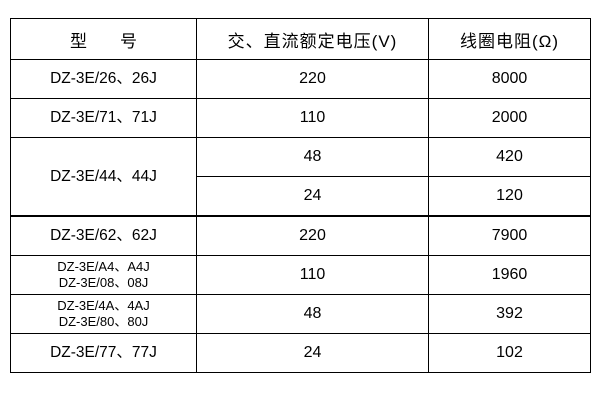 The image size is (600, 400). I want to click on cell-model: DZ-3E/44、44J, so click(103, 177).